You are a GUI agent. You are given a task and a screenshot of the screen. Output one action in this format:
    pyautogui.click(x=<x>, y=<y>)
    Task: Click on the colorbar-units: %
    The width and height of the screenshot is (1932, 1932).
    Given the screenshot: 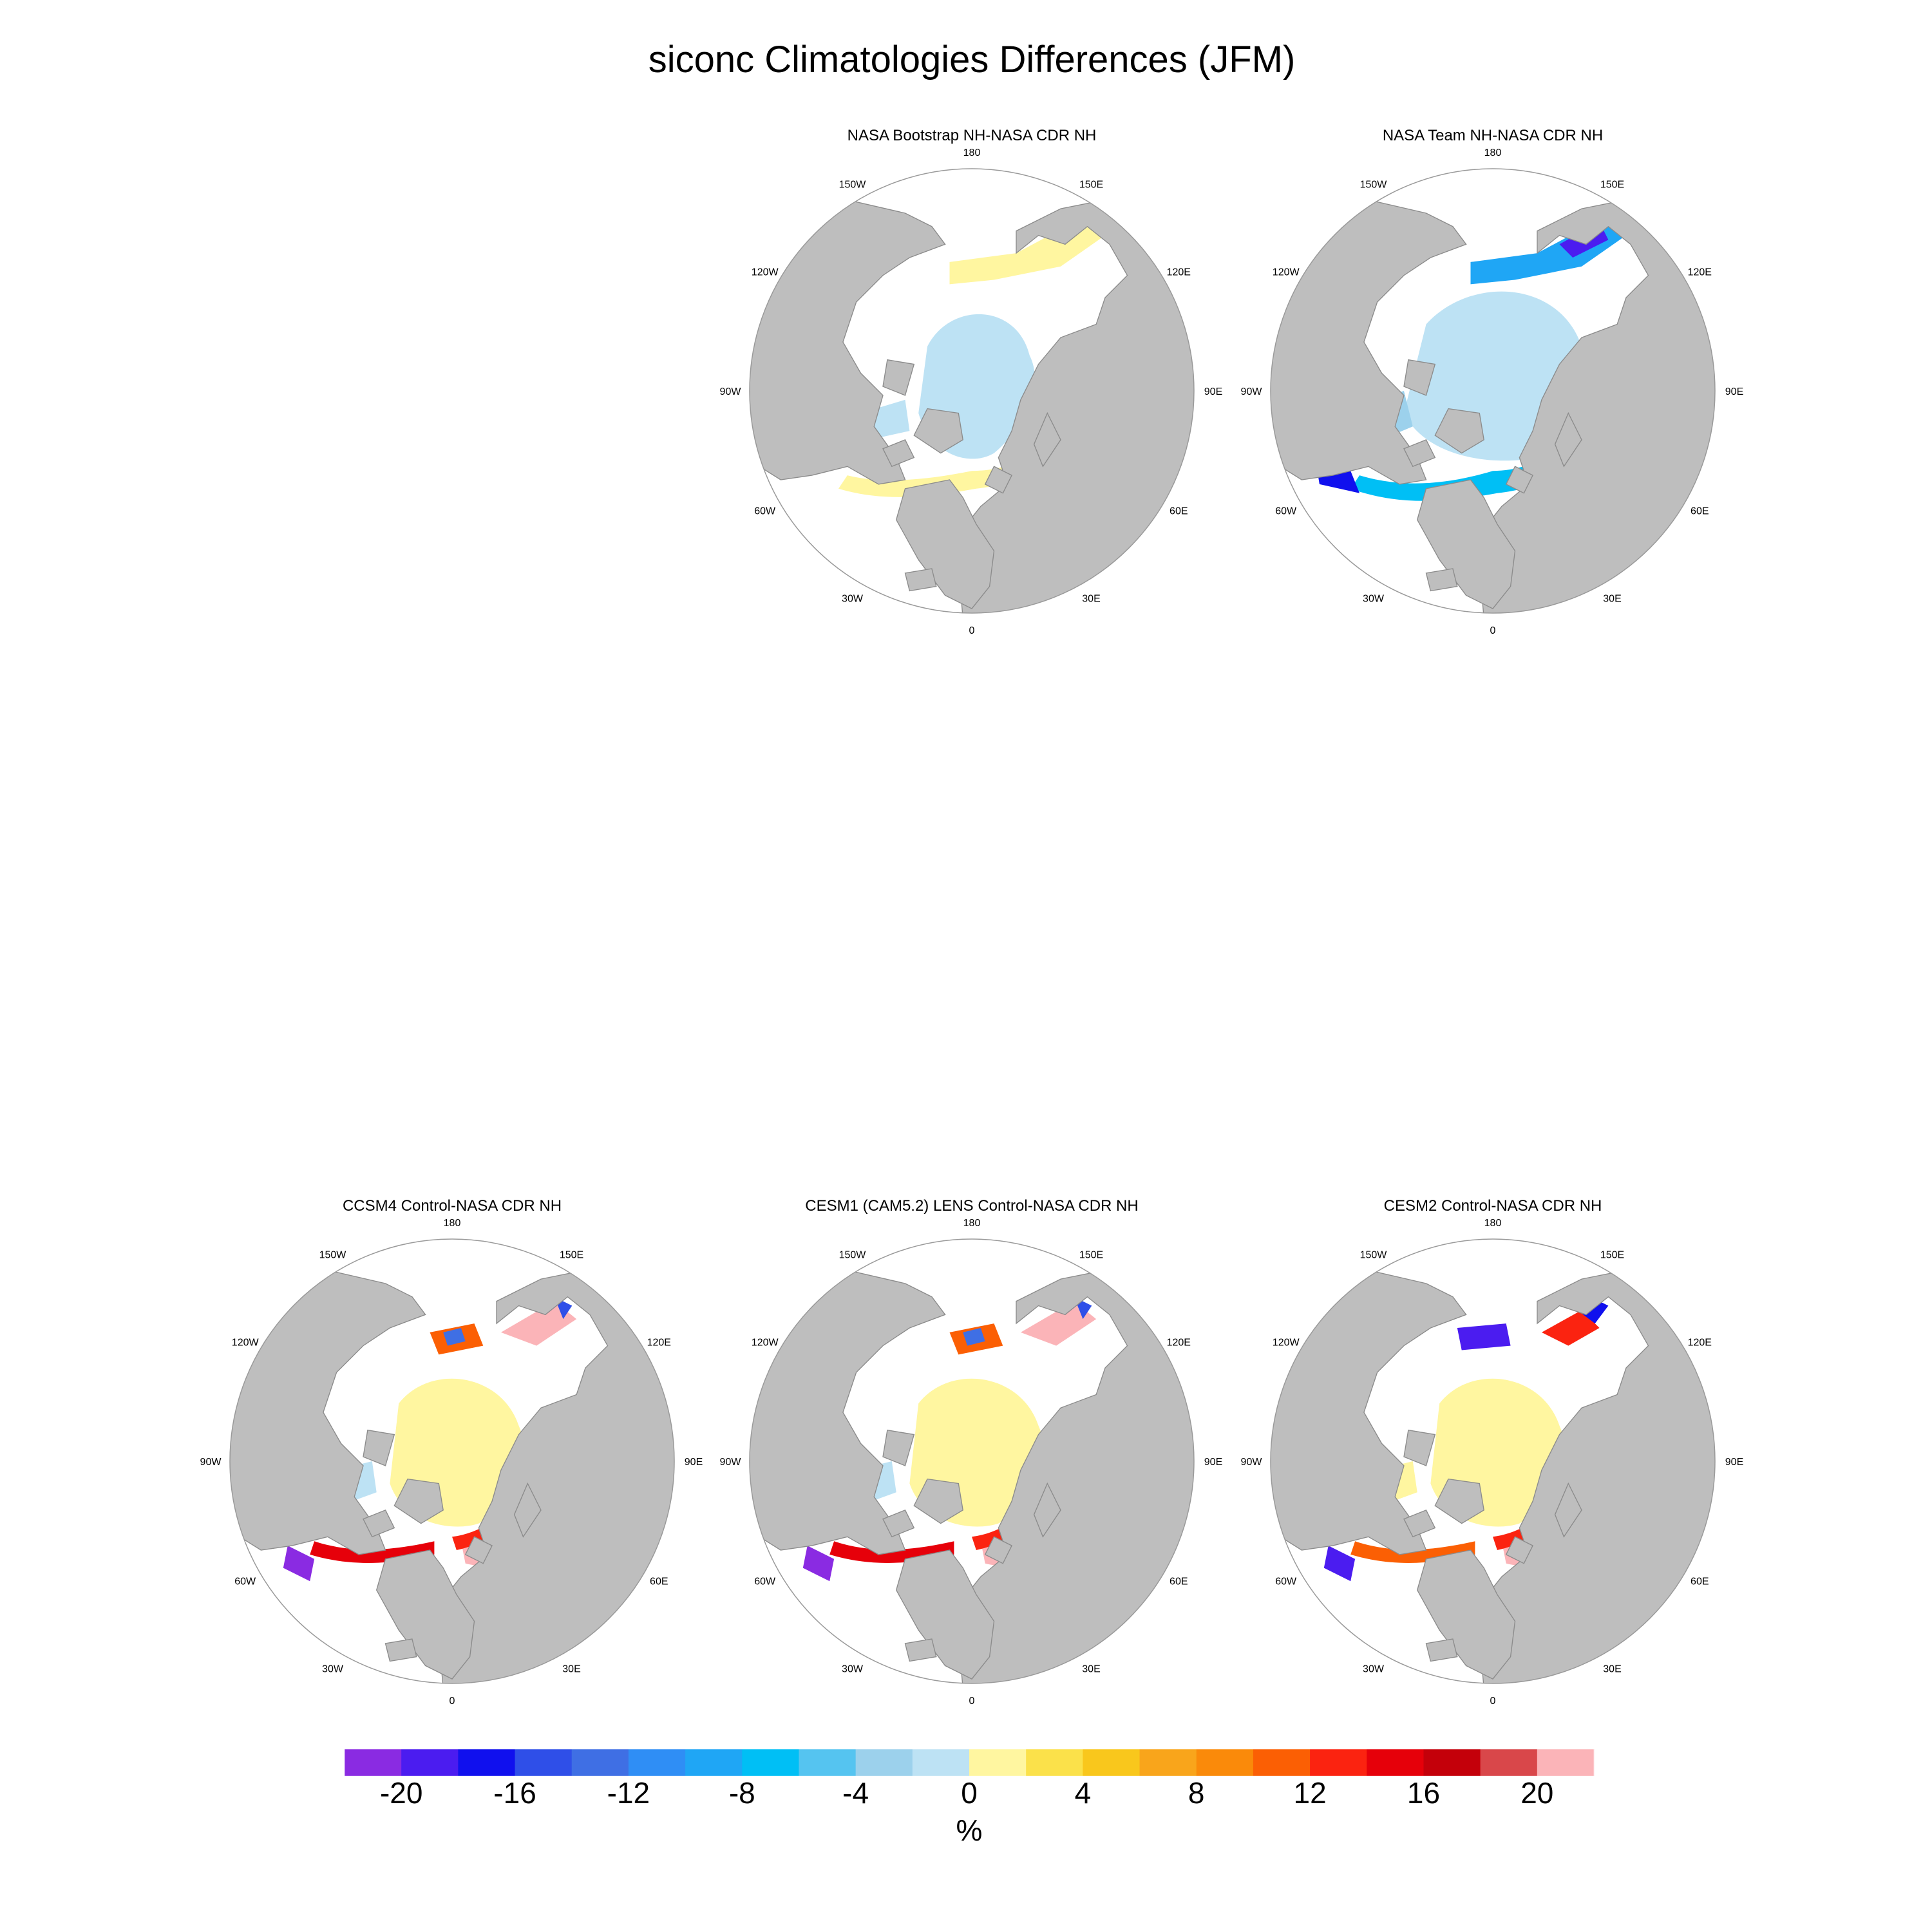 What is the action you would take?
    pyautogui.click(x=970, y=1830)
    